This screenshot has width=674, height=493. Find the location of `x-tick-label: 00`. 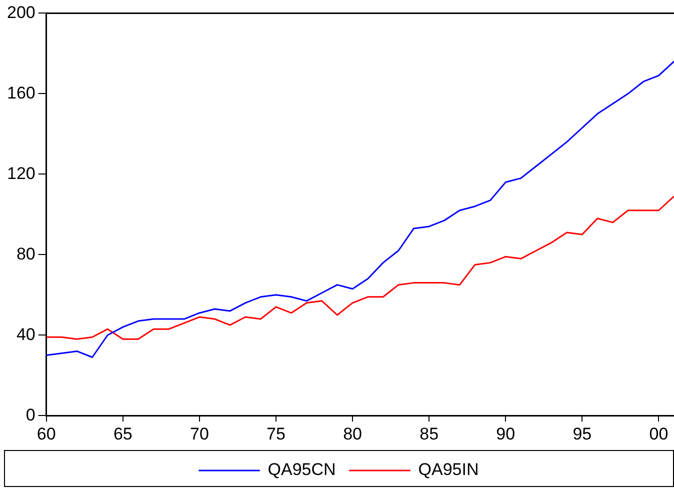

x-tick-label: 00 is located at coordinates (658, 434).